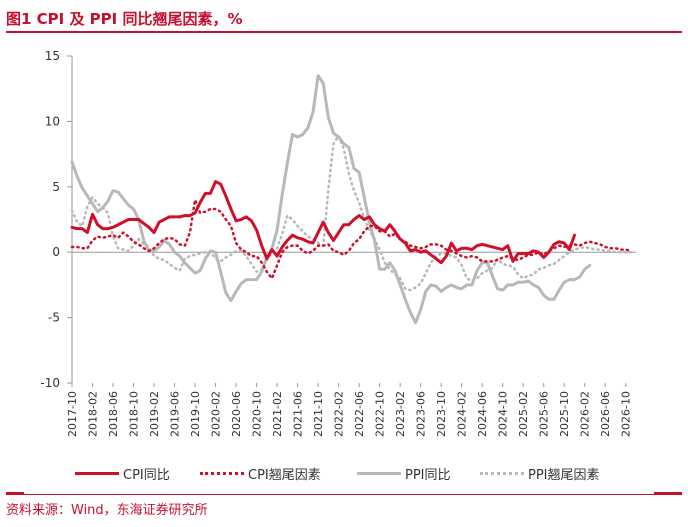 This screenshot has height=527, width=688. Describe the element at coordinates (134, 414) in the screenshot. I see `x-tick-label: 2018-10` at that location.